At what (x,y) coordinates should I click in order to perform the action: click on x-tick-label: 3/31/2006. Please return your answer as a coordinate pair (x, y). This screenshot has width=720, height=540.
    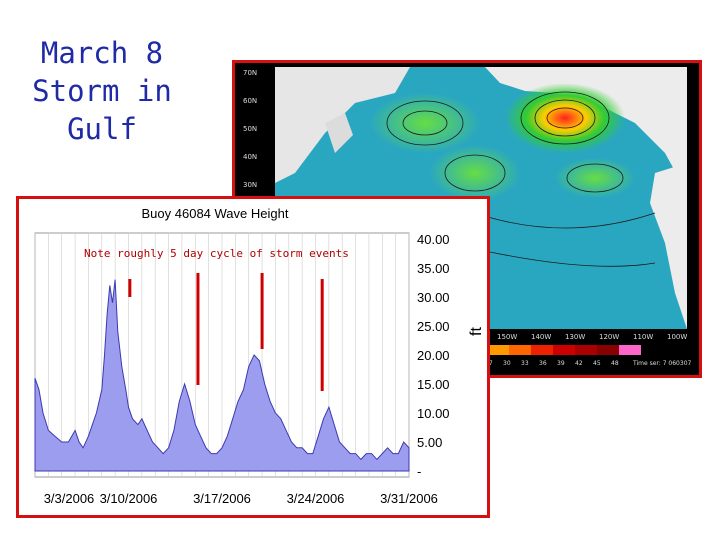
    Looking at the image, I should click on (409, 498).